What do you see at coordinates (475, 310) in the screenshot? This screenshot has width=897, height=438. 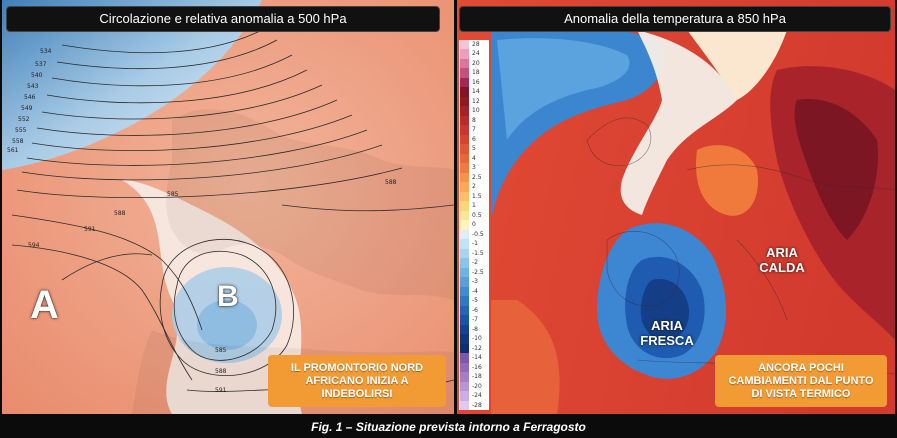 I see `colorbar-tick-label: -6` at bounding box center [475, 310].